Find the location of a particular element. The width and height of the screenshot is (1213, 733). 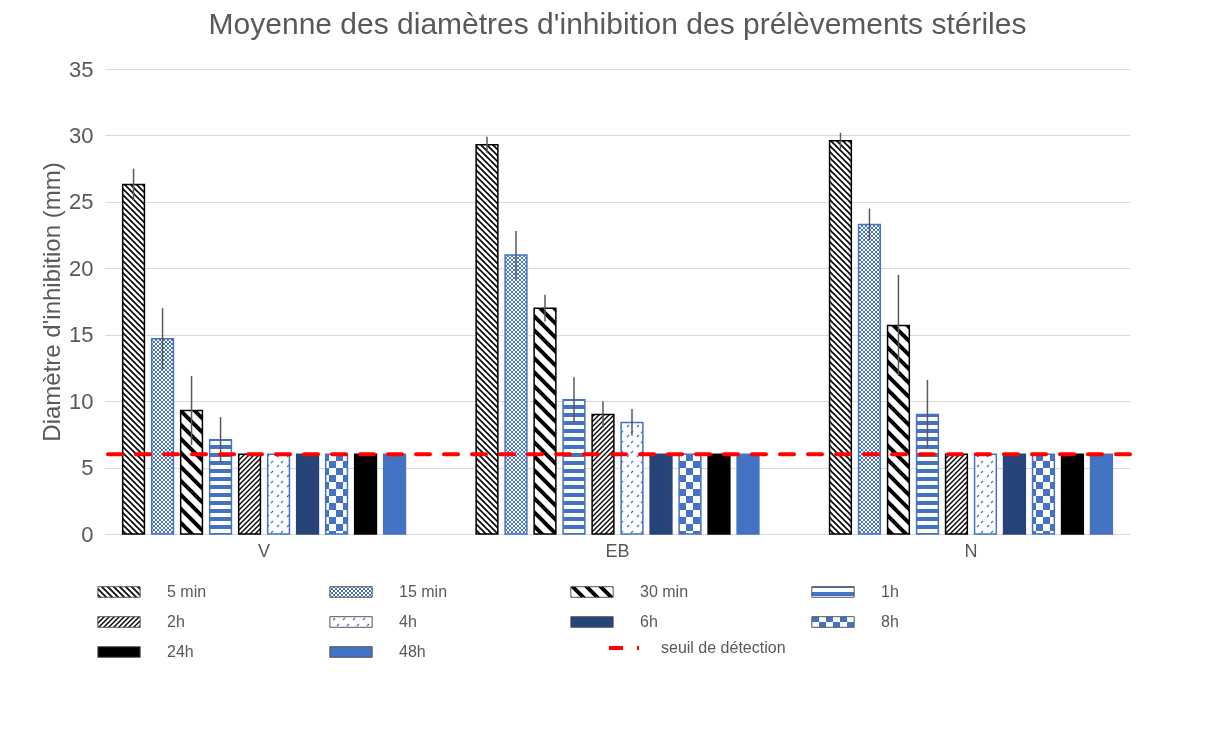

legend-label: 4h is located at coordinates (408, 621).